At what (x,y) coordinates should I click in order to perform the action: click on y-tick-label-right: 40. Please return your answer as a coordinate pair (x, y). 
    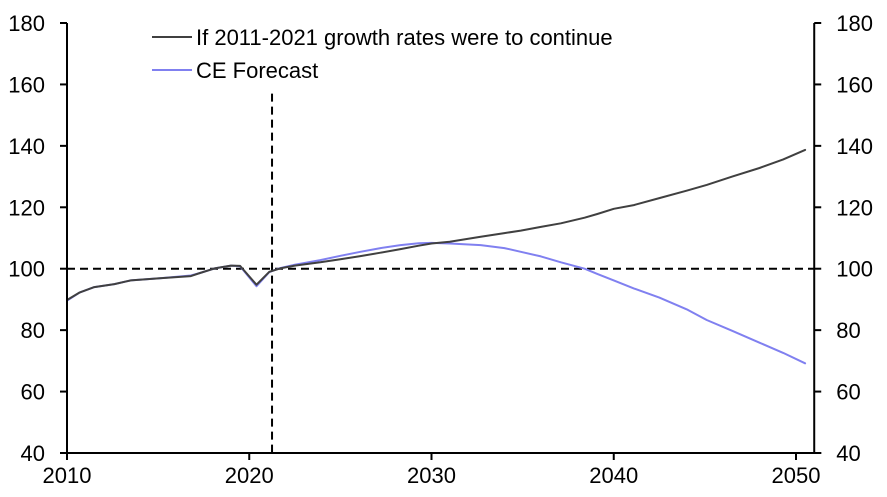
    Looking at the image, I should click on (848, 453).